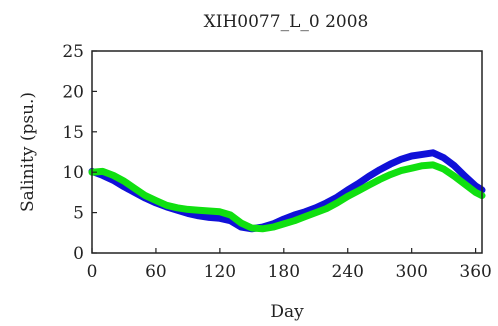 This screenshot has width=498, height=326. Describe the element at coordinates (411, 272) in the screenshot. I see `x-tick-label: 300` at that location.